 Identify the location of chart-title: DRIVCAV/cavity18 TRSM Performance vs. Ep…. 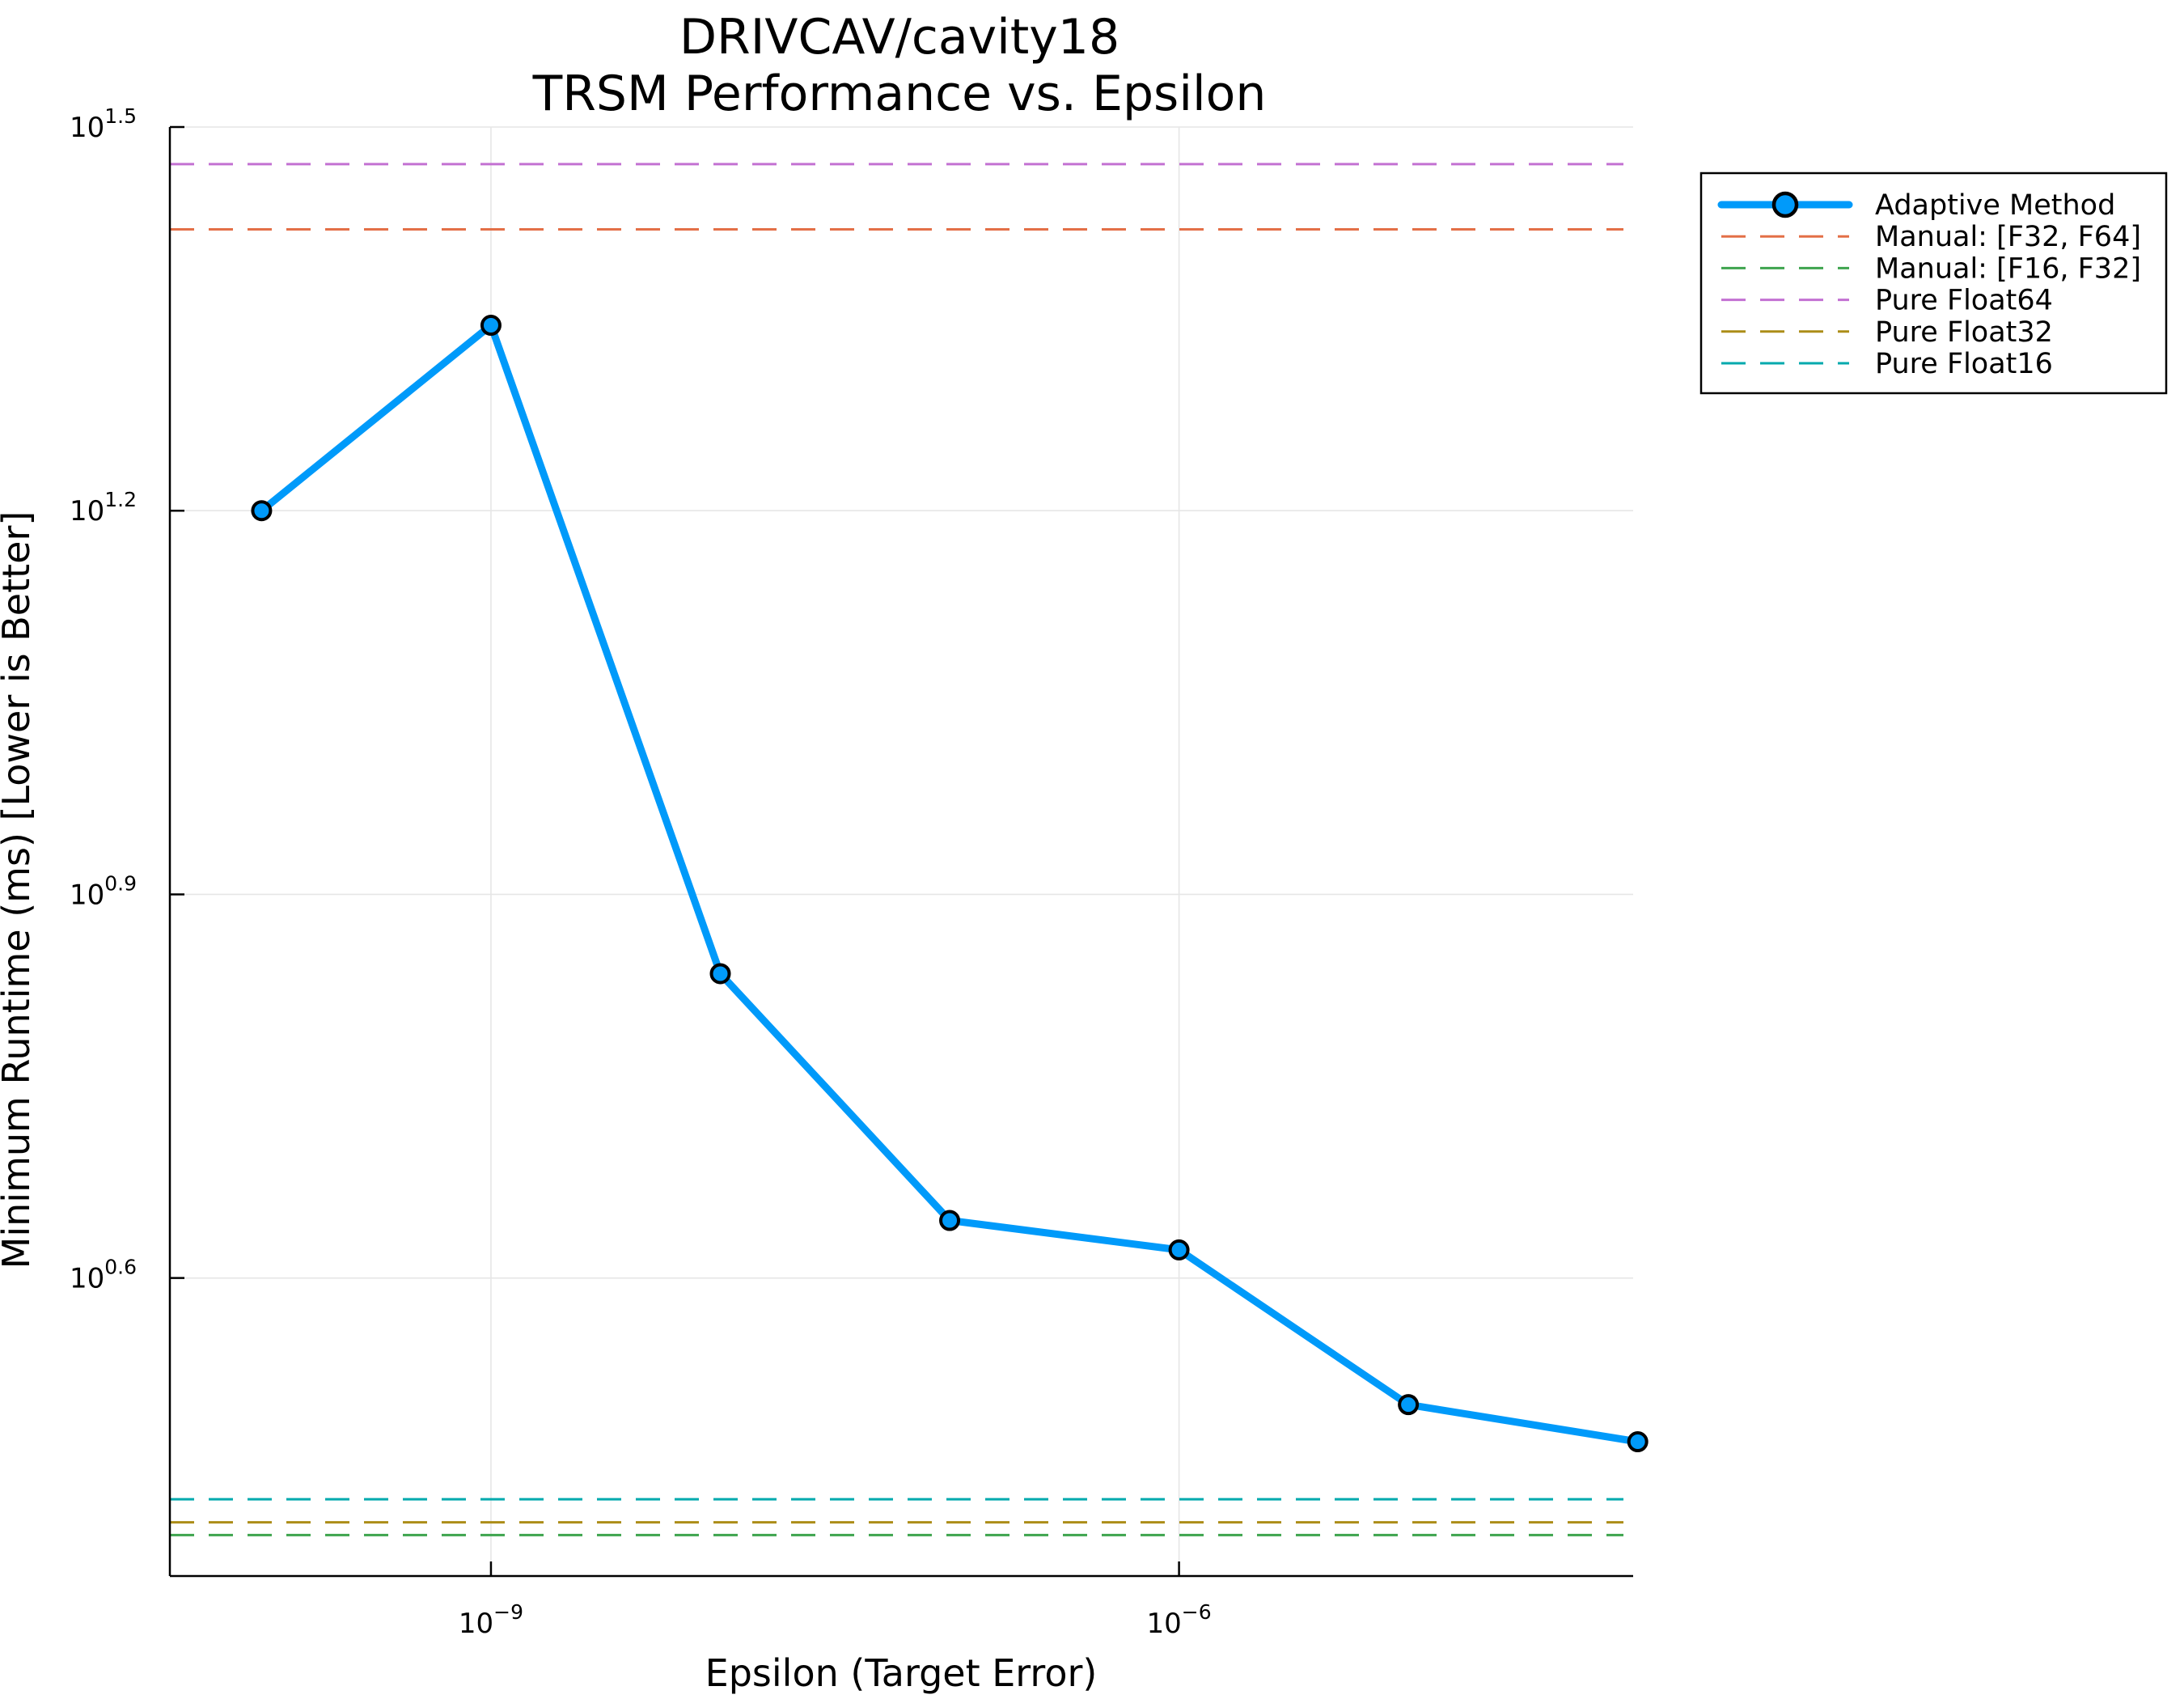
(899, 65).